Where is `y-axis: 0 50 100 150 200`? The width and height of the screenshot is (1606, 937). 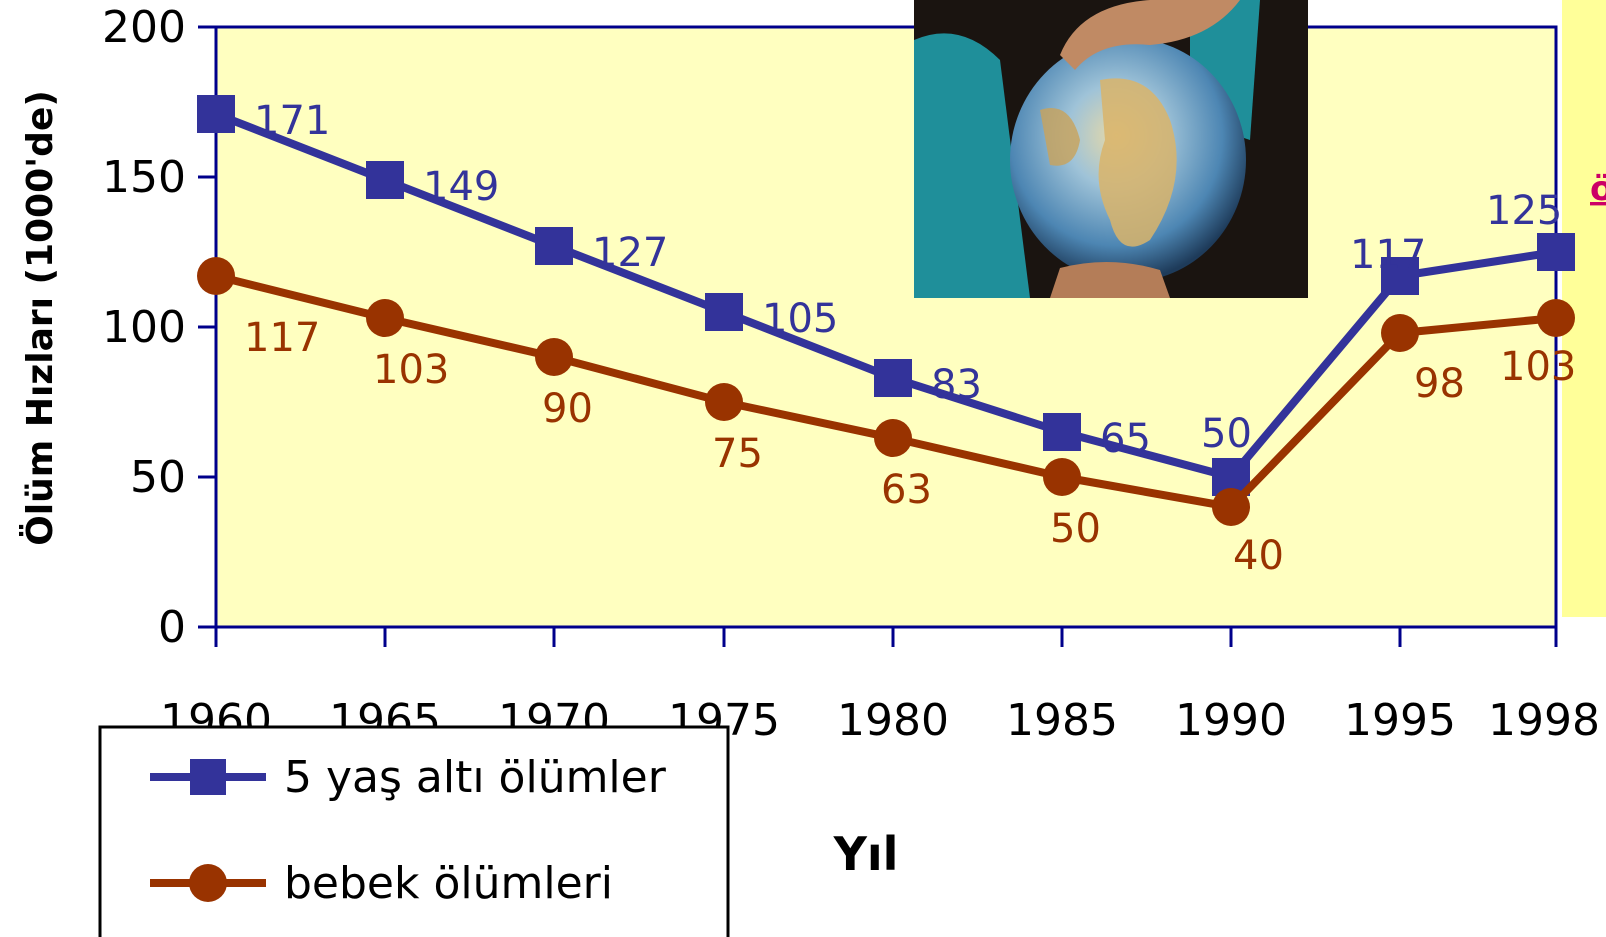 y-axis: 0 50 100 150 200 is located at coordinates (160, 327).